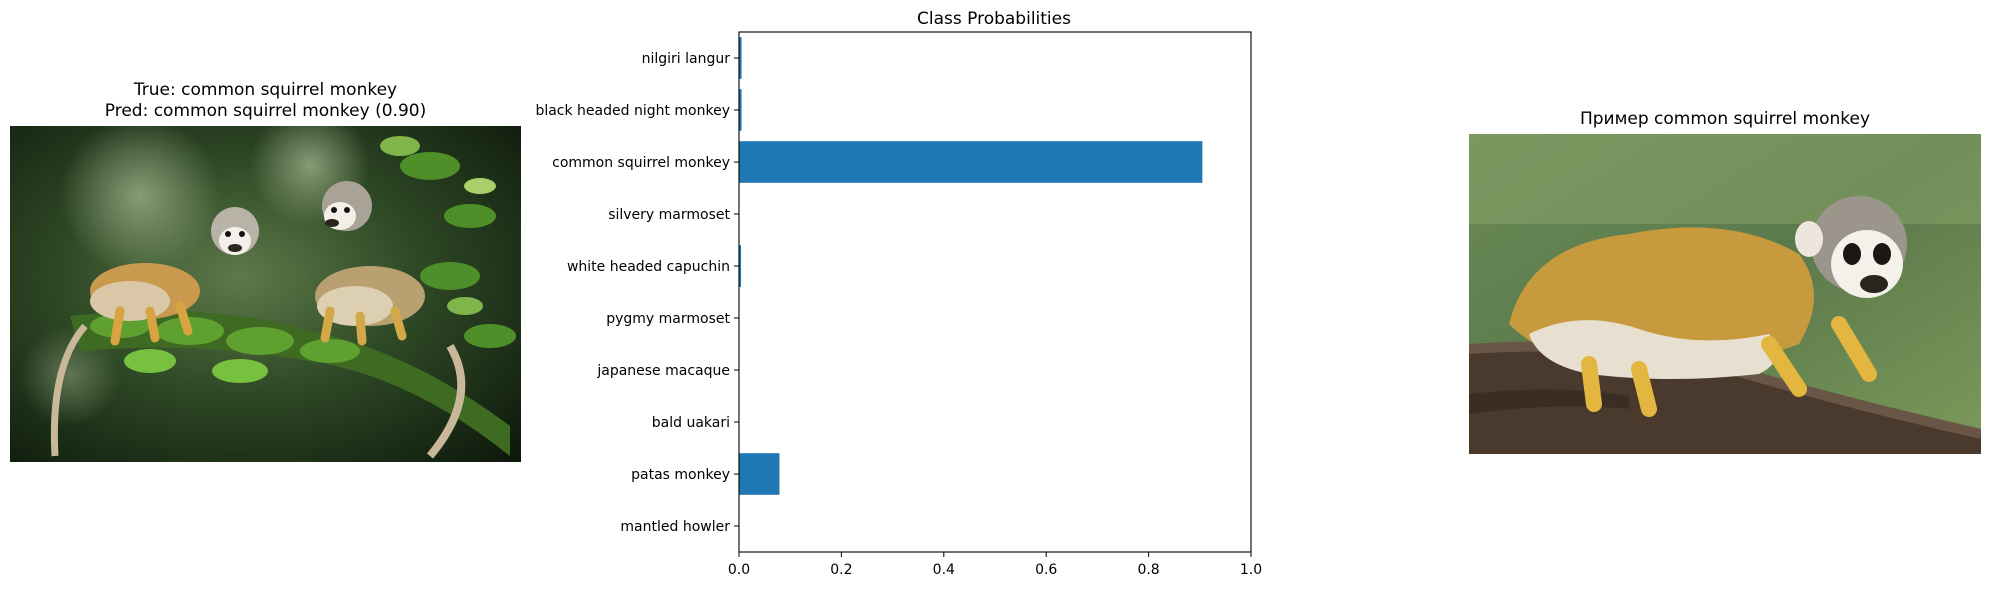 The width and height of the screenshot is (1990, 590). What do you see at coordinates (265, 90) in the screenshot?
I see `true-label: True: common squirrel monkey` at bounding box center [265, 90].